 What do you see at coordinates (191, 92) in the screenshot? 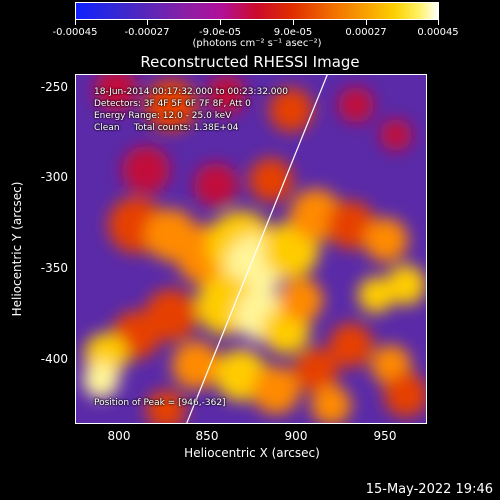
I see `observation-time: 18-Jun-2014 00:17:32.000 to 00:23:32.000` at bounding box center [191, 92].